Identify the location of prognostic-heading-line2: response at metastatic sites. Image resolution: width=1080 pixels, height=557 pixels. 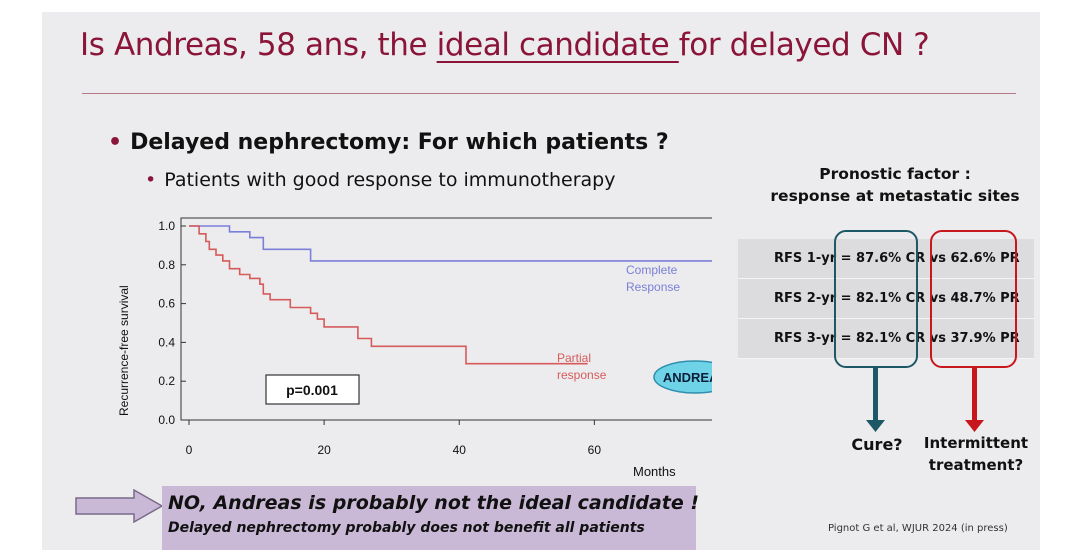
(895, 196).